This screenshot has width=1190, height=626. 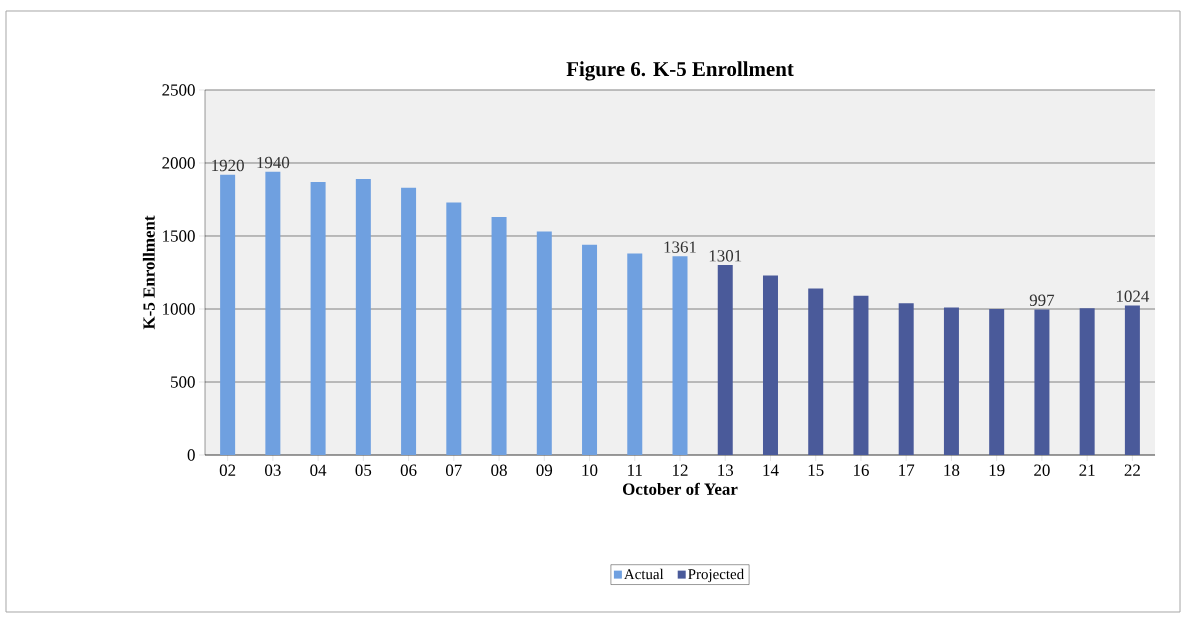 I want to click on x-tick-label: 06, so click(x=408, y=470).